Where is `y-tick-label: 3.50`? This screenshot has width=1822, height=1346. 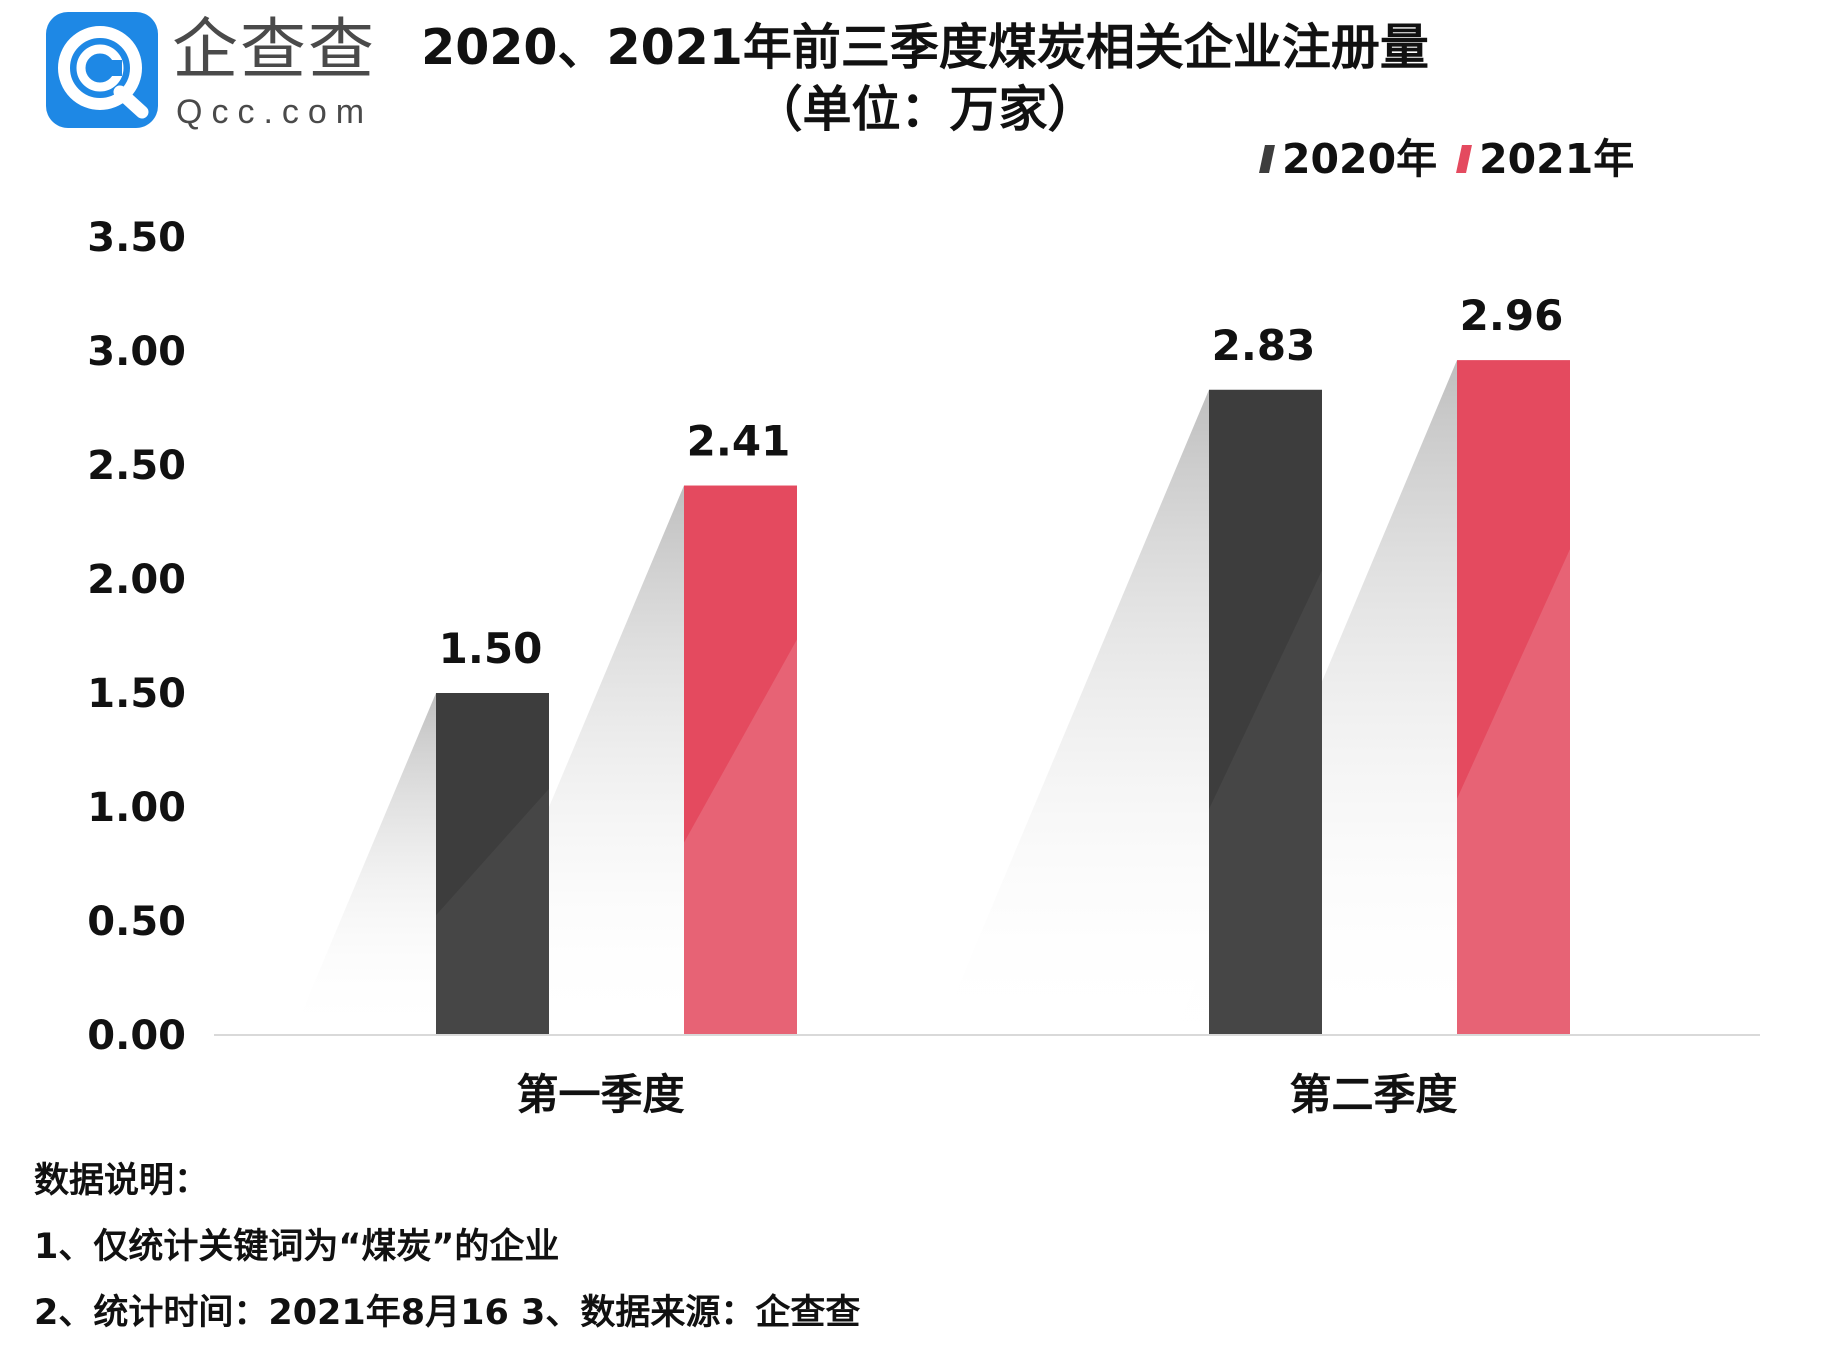
y-tick-label: 3.50 is located at coordinates (136, 238).